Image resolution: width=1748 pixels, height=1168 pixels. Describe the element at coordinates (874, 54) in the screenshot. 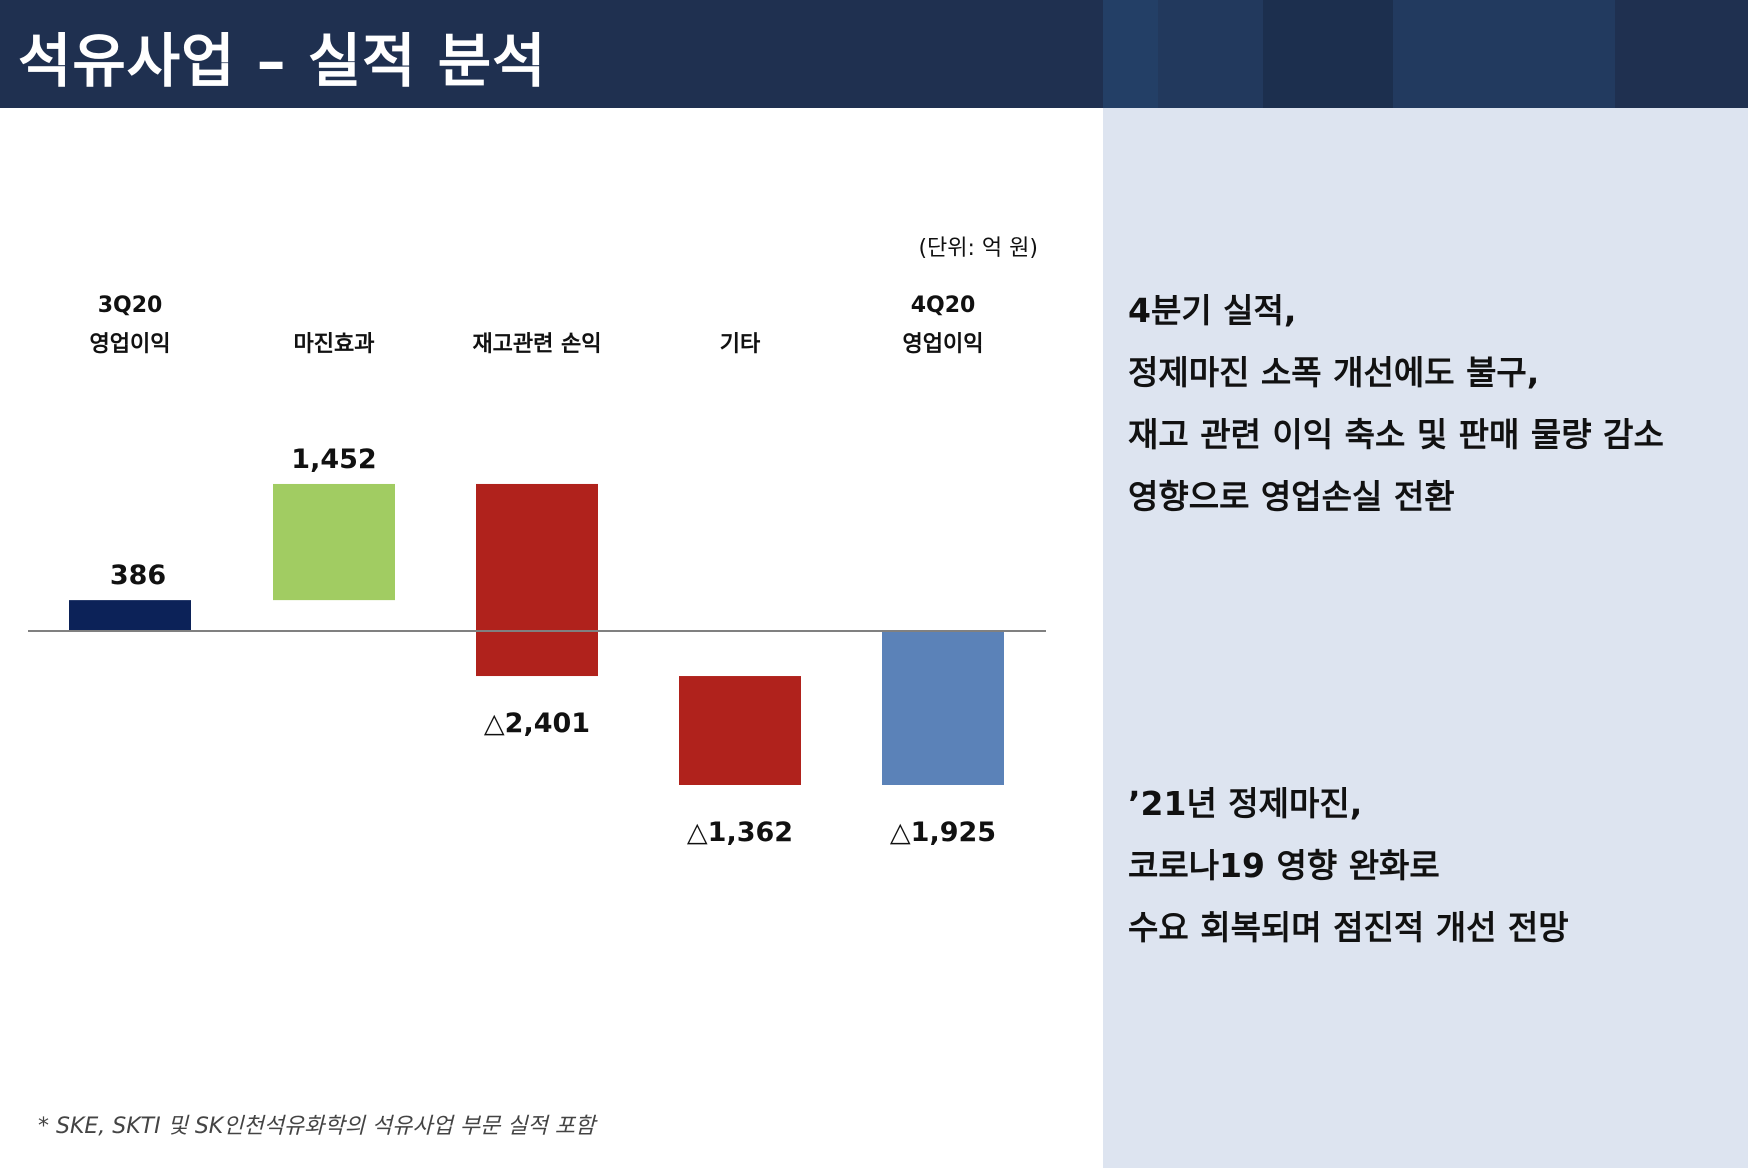

I see `page-header: 석유사업 – 실적 분석` at that location.